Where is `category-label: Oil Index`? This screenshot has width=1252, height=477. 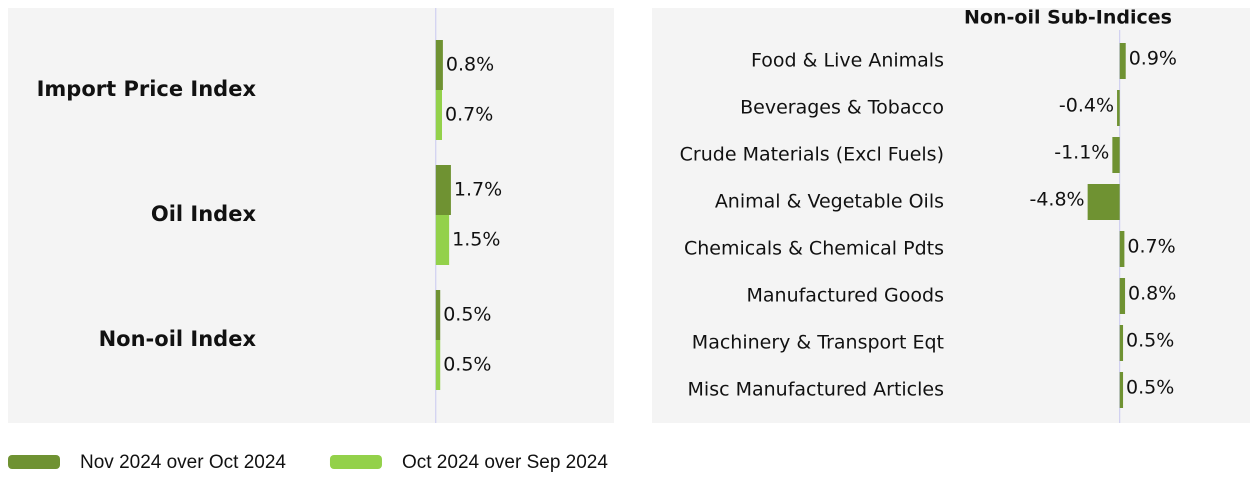 category-label: Oil Index is located at coordinates (204, 214).